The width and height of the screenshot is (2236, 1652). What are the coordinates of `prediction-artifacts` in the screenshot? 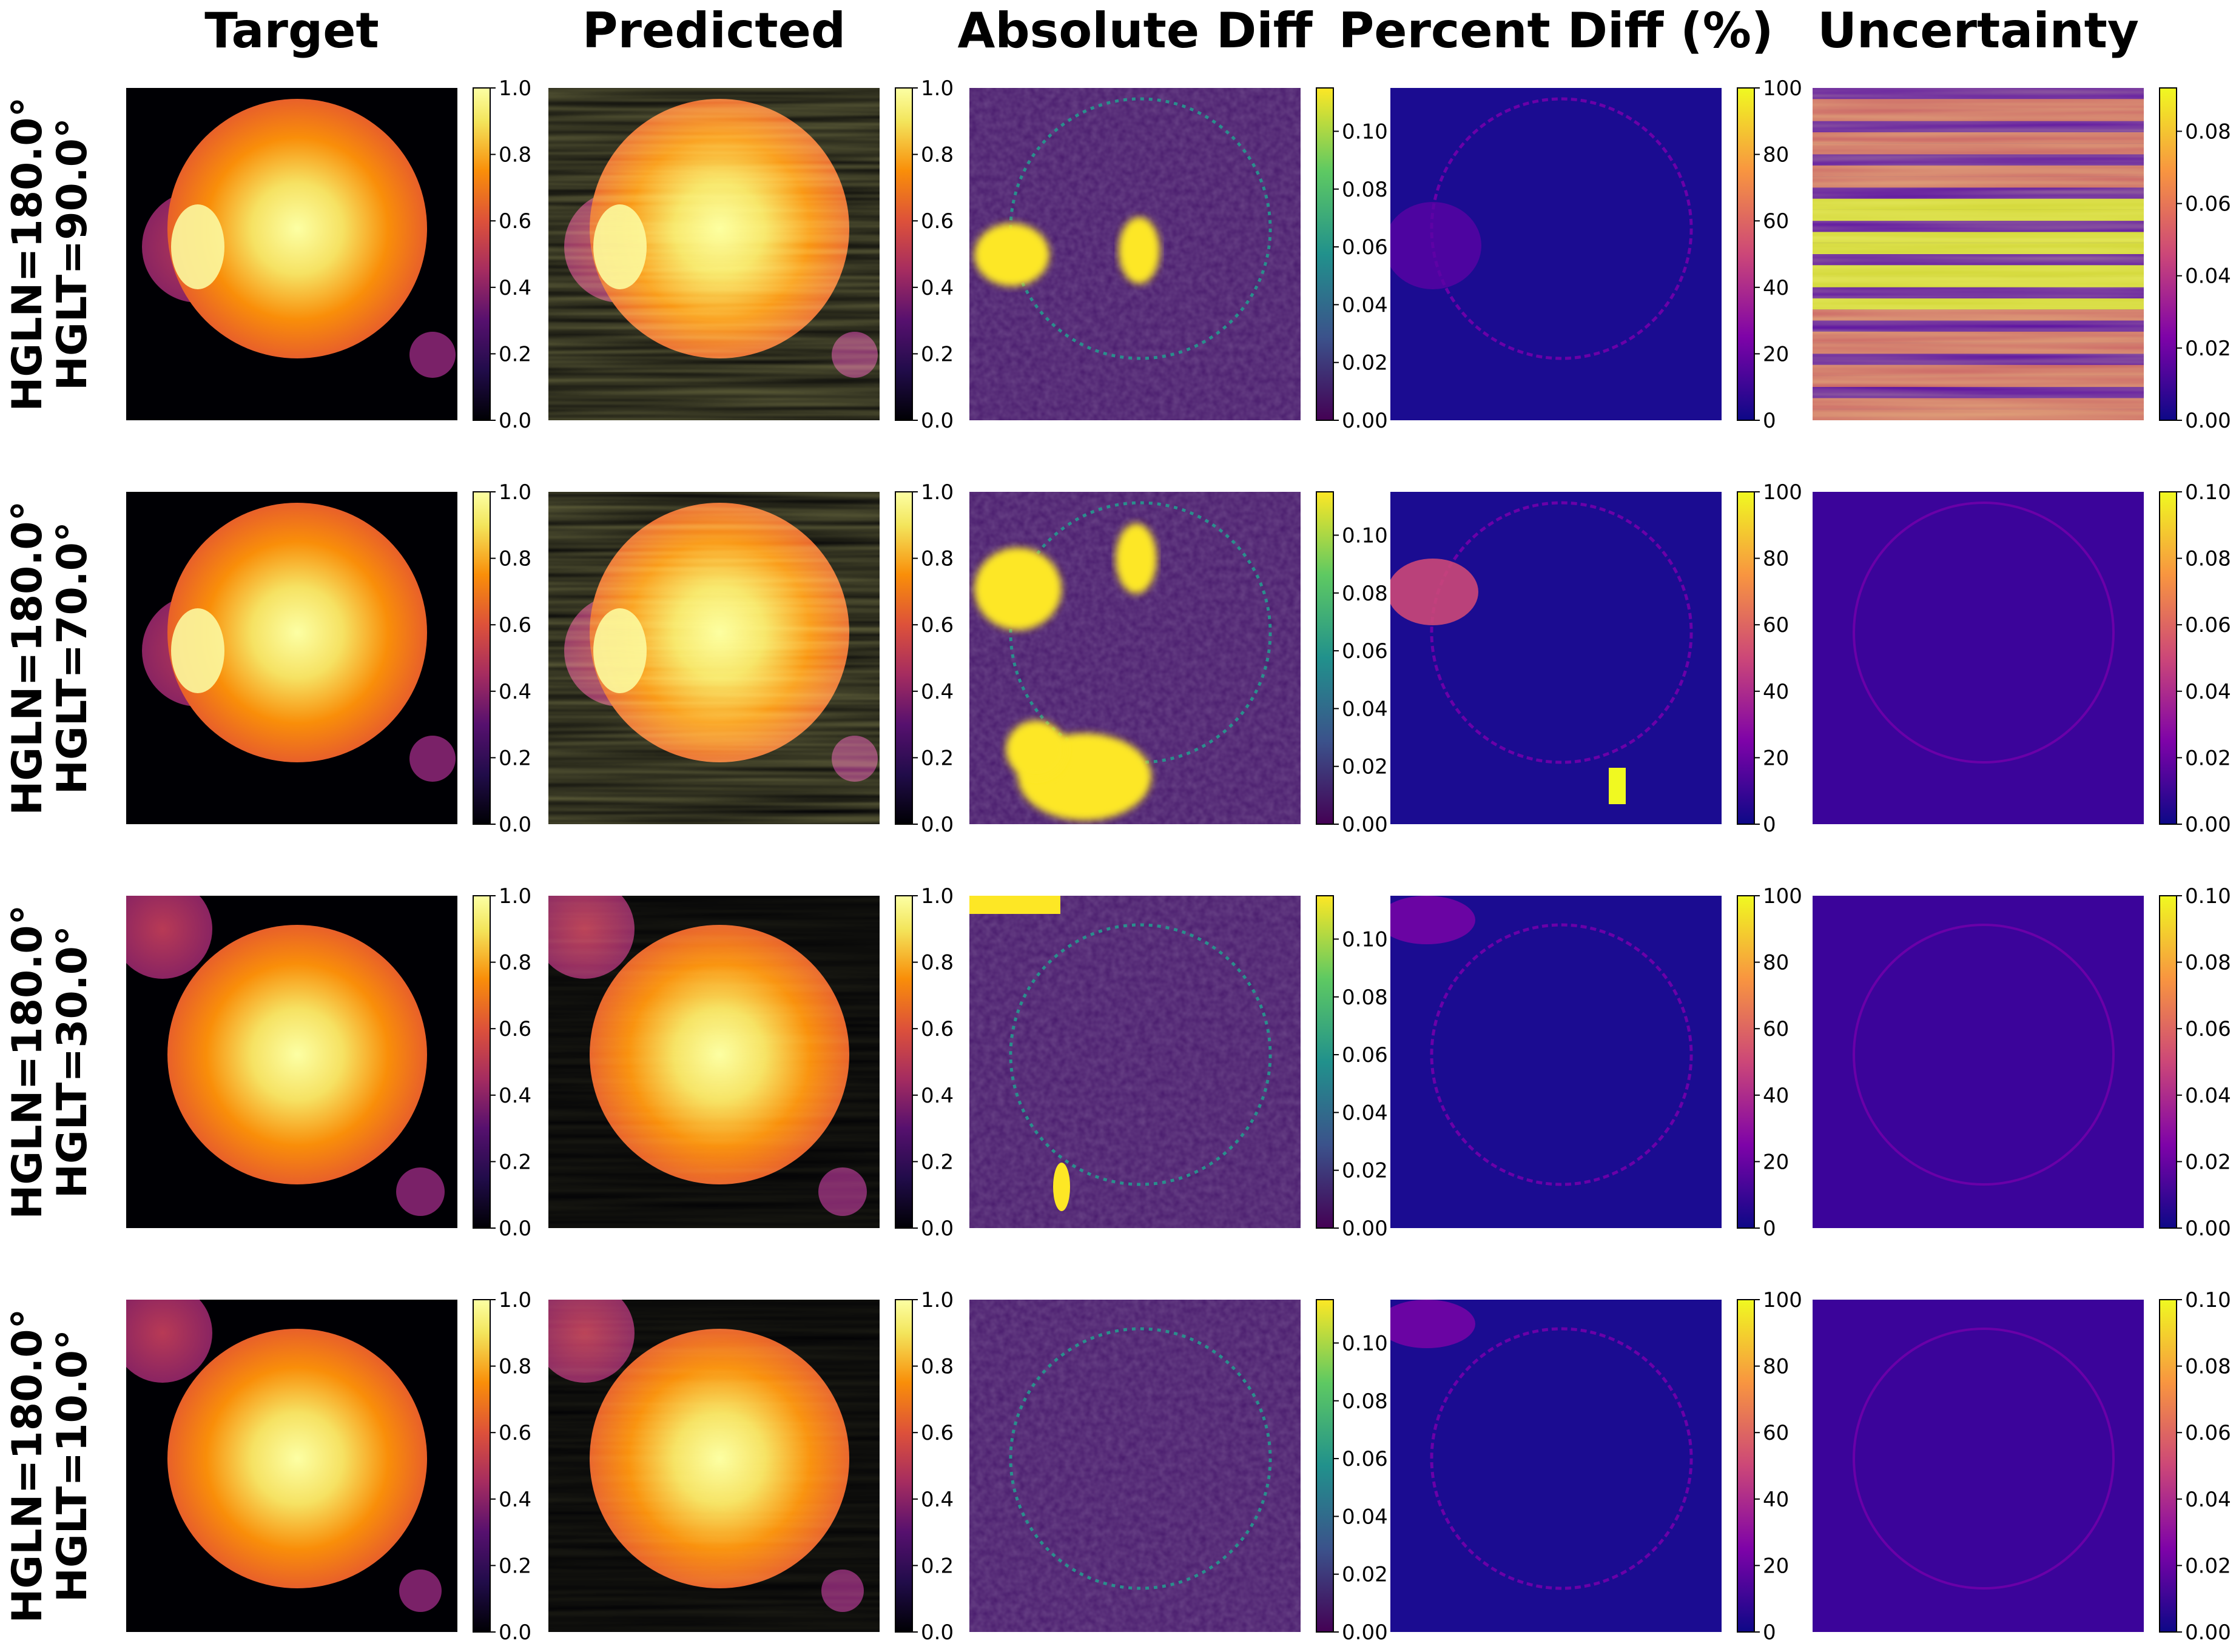 It's located at (714, 1062).